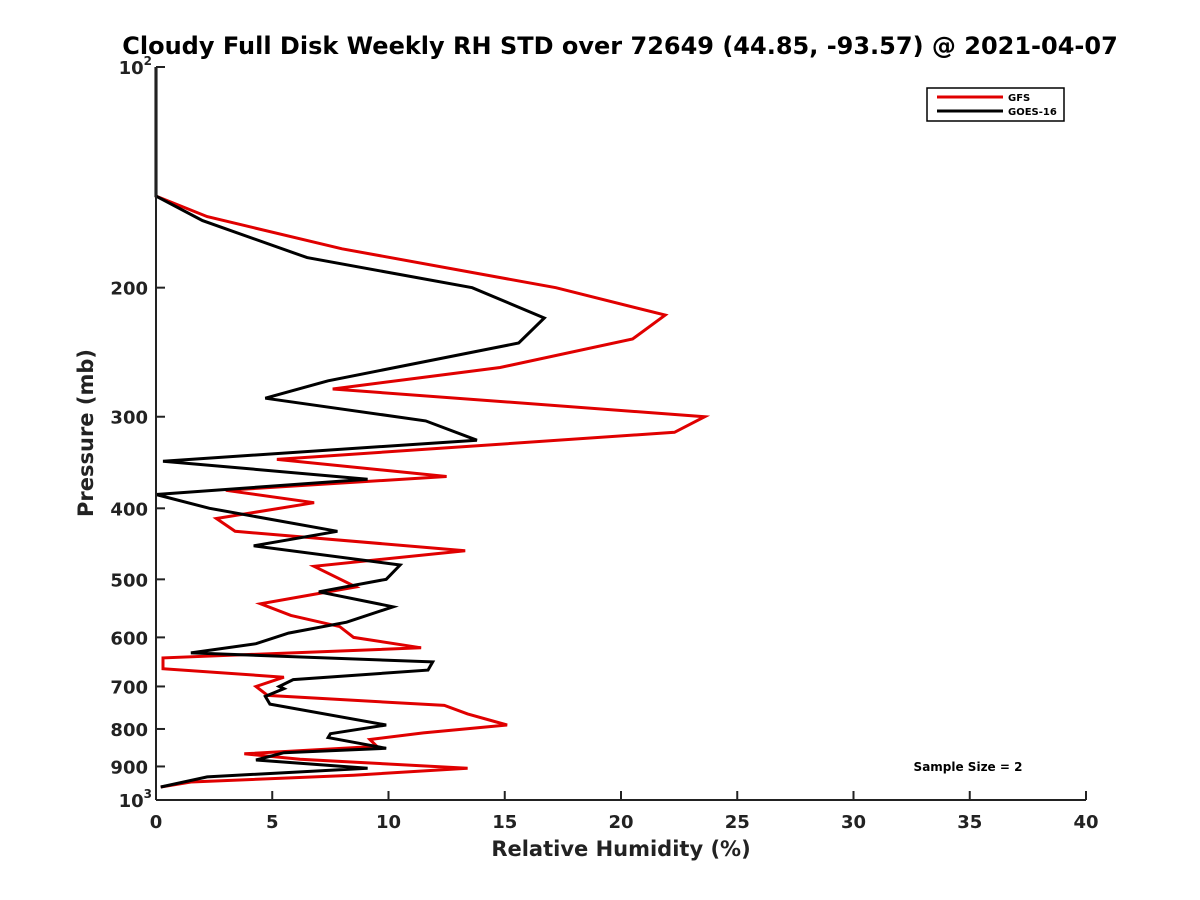 The height and width of the screenshot is (900, 1200). What do you see at coordinates (272, 822) in the screenshot?
I see `x-tick-label: 5` at bounding box center [272, 822].